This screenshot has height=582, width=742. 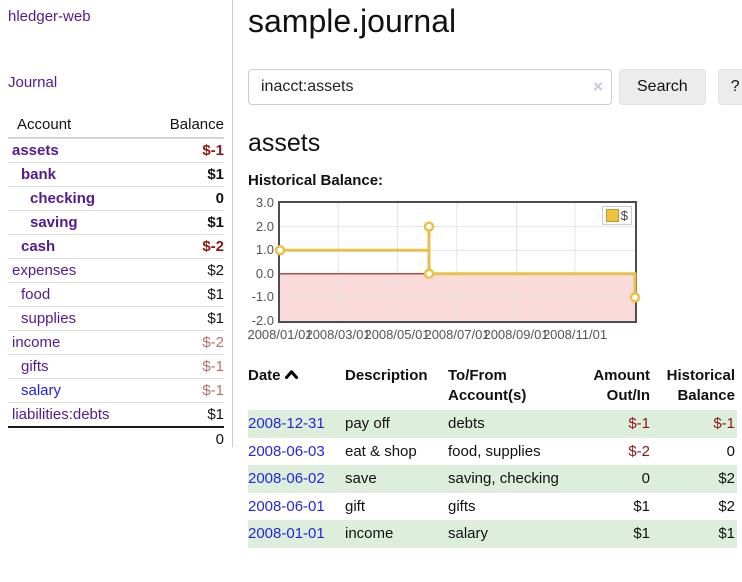 What do you see at coordinates (430, 86) in the screenshot?
I see `search-input` at bounding box center [430, 86].